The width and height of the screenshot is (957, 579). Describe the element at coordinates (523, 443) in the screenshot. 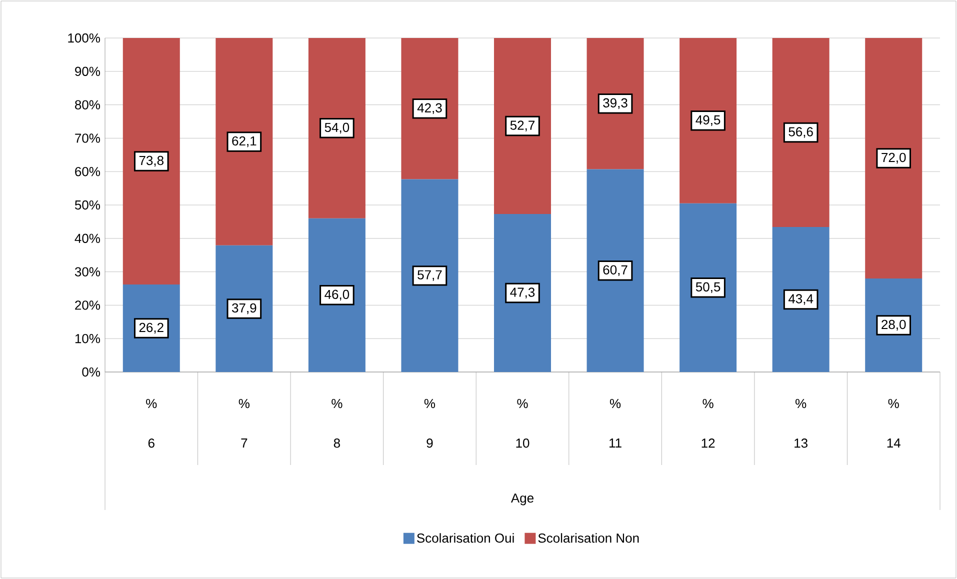

I see `x-tick-label: 10` at that location.